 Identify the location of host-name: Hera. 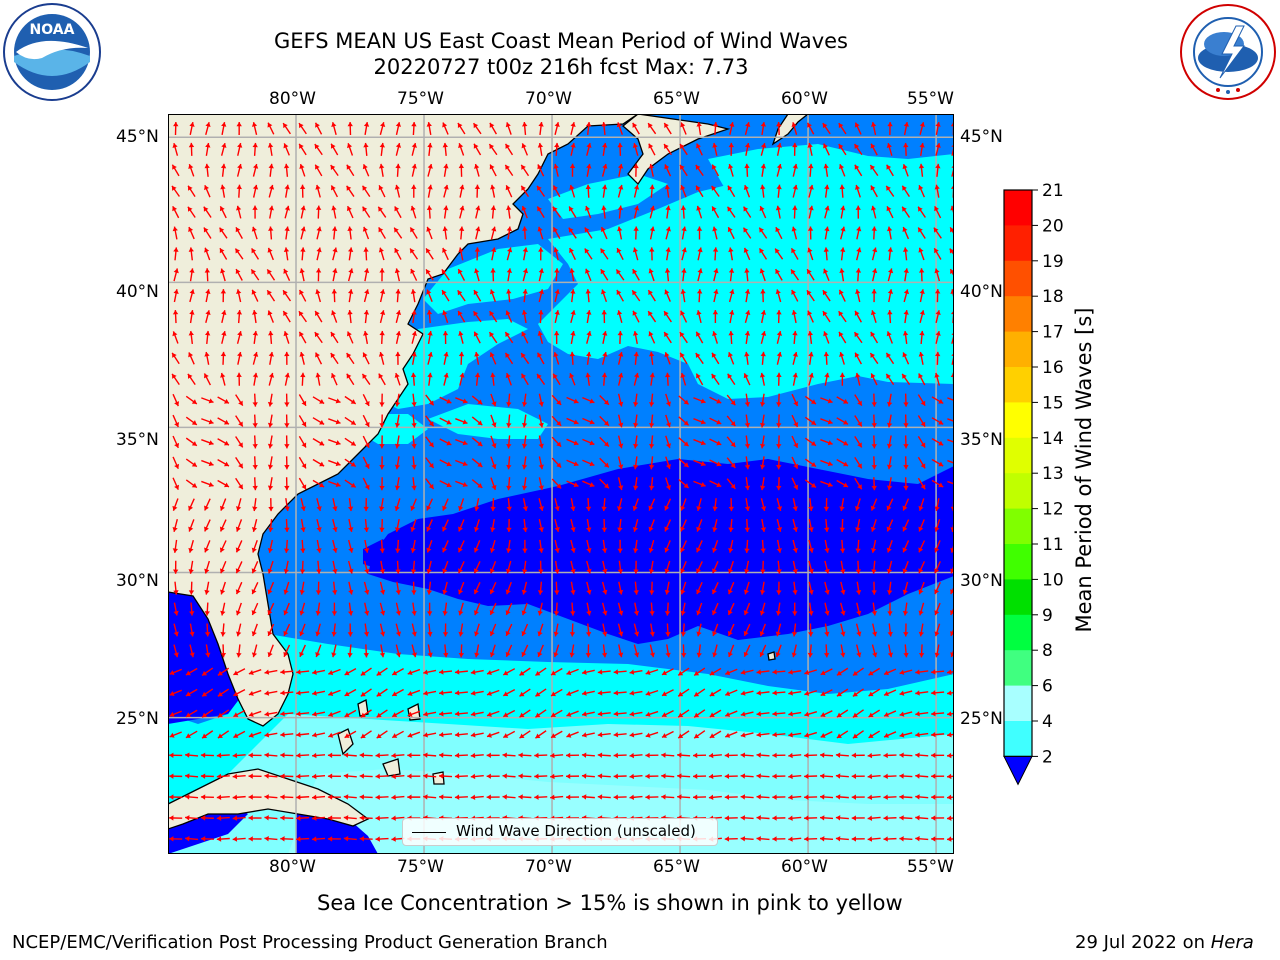
(1232, 942).